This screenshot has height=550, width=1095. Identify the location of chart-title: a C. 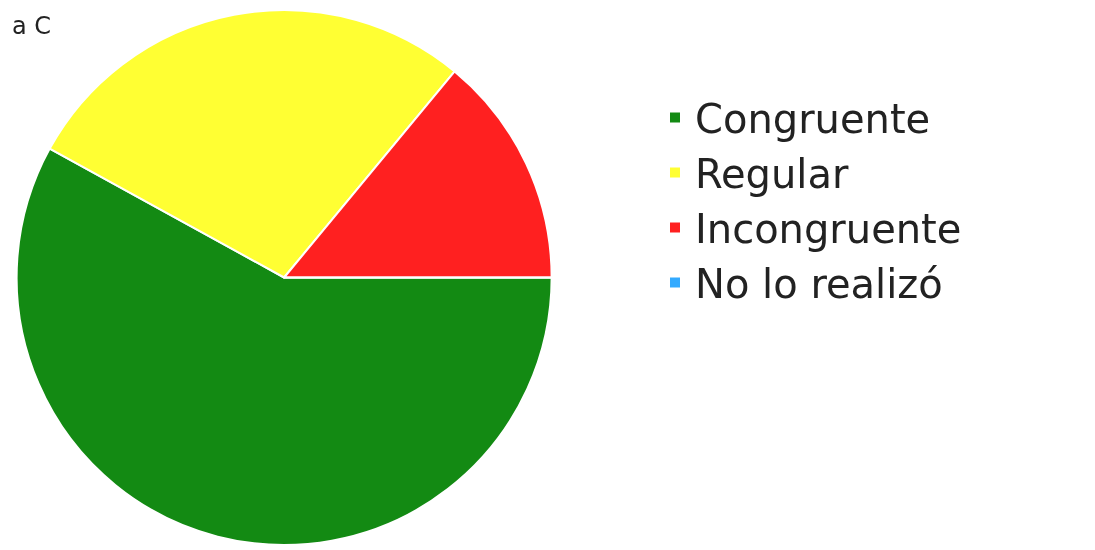
(32, 26).